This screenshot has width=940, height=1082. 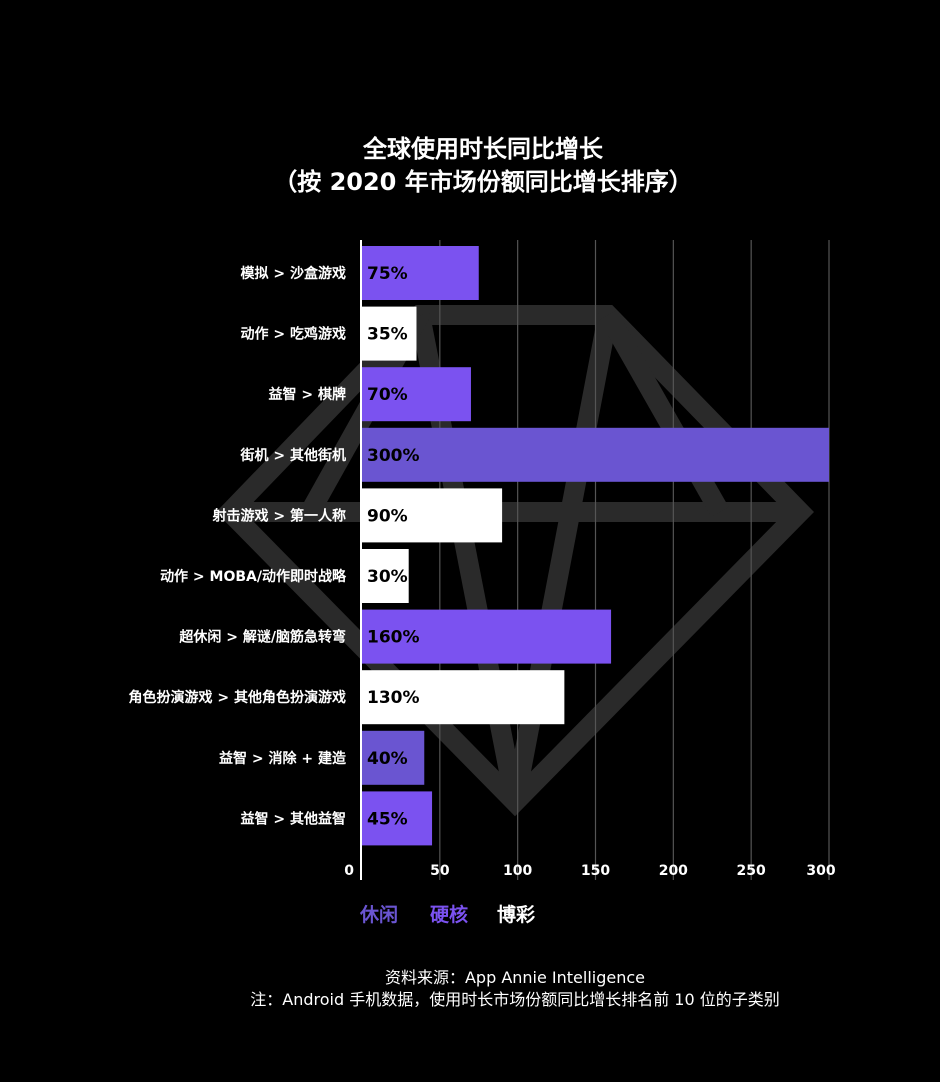 I want to click on category-label-1: 模拟 > 沙盒游戏, so click(x=293, y=273).